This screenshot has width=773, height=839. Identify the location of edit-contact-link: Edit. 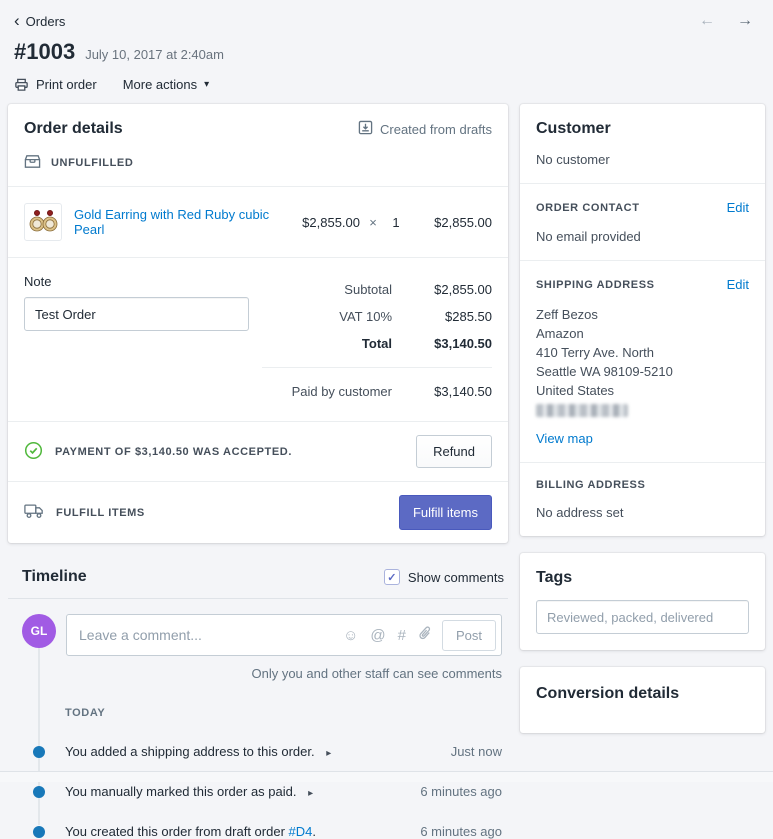
(737, 207).